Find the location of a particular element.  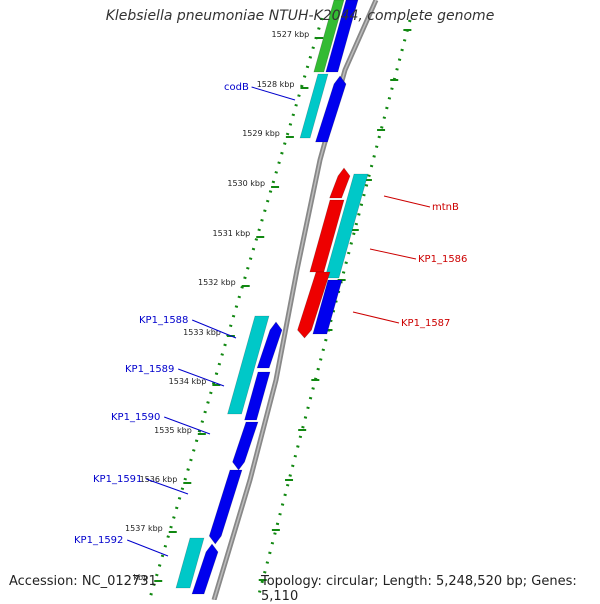

gene-label: KP1_1588 is located at coordinates (163, 320).